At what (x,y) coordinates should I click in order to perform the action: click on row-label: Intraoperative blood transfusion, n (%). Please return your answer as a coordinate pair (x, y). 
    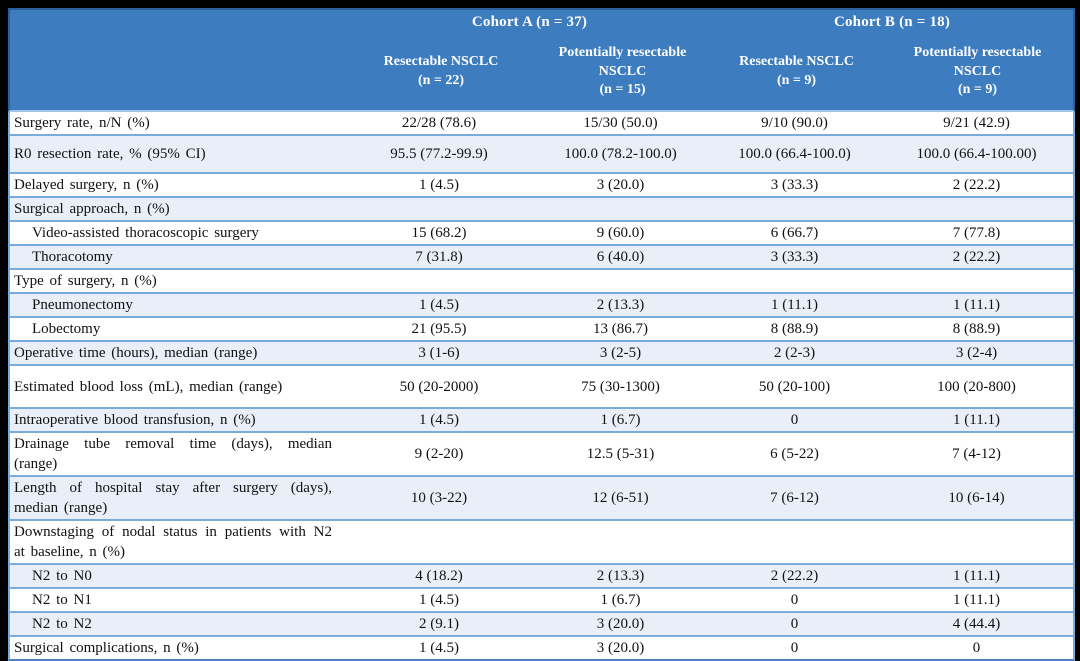
    Looking at the image, I should click on (135, 420).